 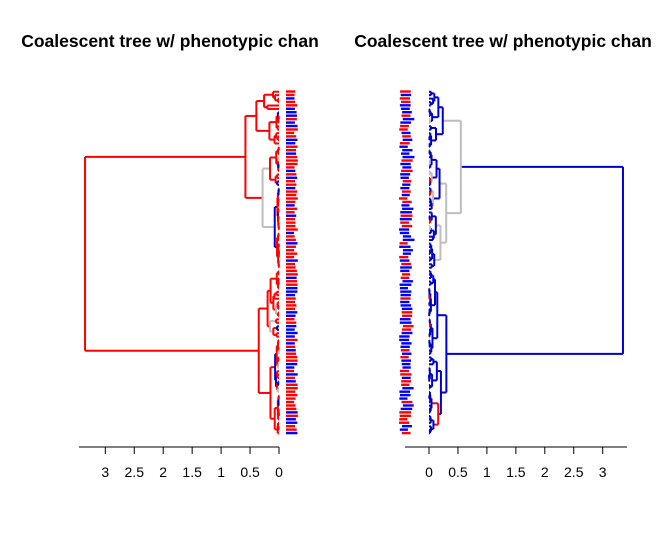 What do you see at coordinates (163, 472) in the screenshot?
I see `tick-label: 2` at bounding box center [163, 472].